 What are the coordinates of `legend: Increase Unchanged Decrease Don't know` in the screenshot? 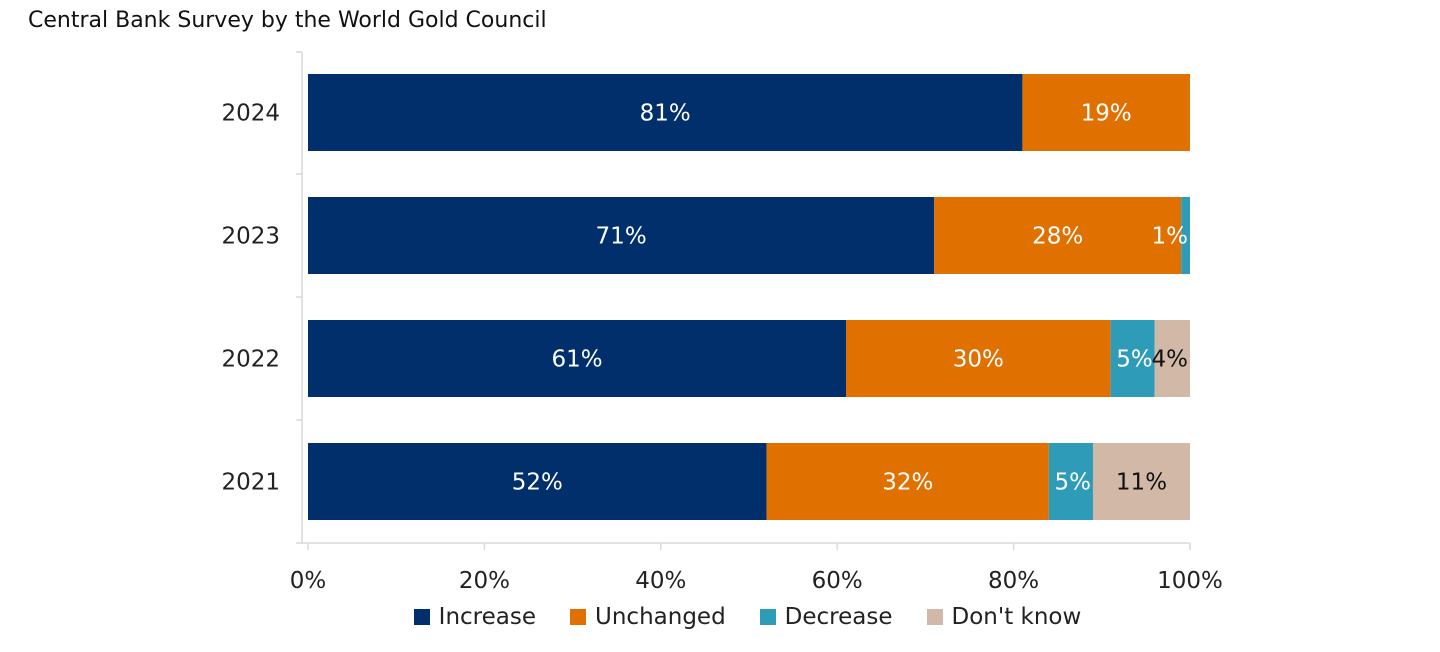 It's located at (720, 617).